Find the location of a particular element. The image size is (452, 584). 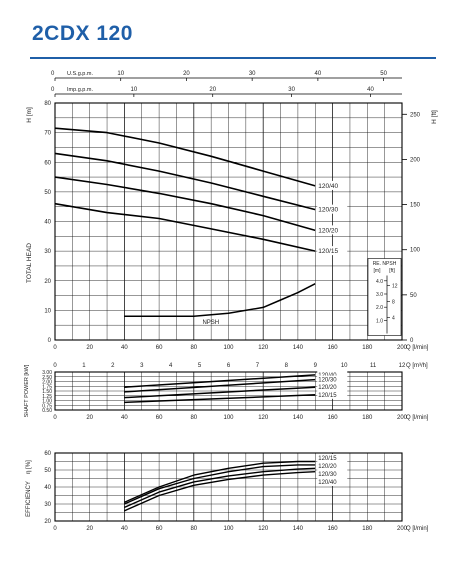

power-x-tick-label: 40 is located at coordinates (124, 418).